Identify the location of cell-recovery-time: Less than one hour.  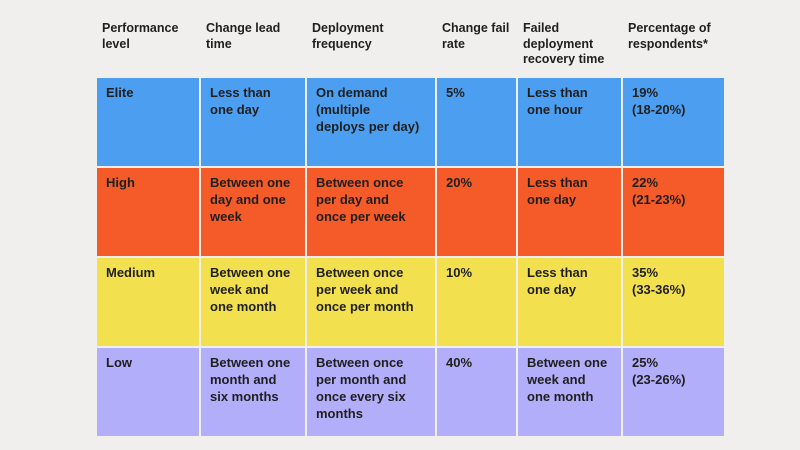
(569, 122).